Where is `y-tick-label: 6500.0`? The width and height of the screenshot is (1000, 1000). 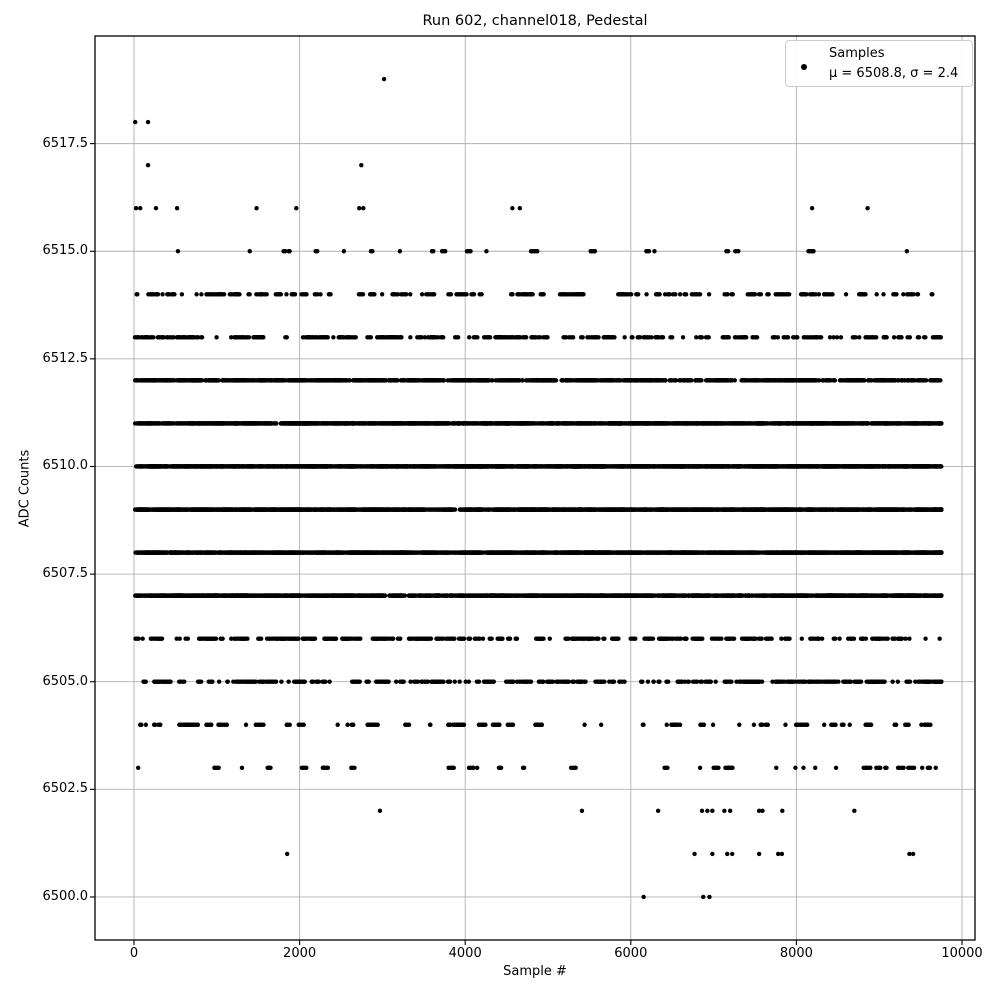 y-tick-label: 6500.0 is located at coordinates (65, 896).